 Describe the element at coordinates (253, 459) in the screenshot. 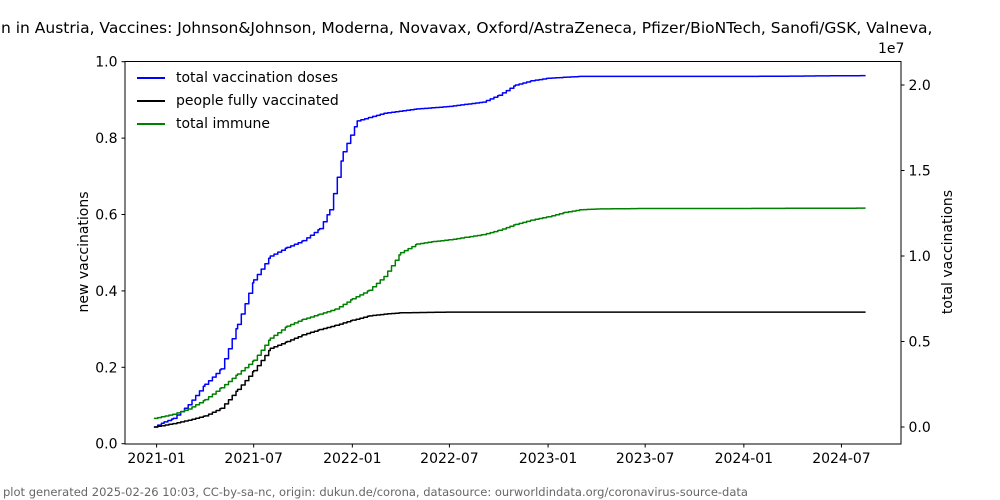

I see `x-tick-label: 2021-07` at that location.